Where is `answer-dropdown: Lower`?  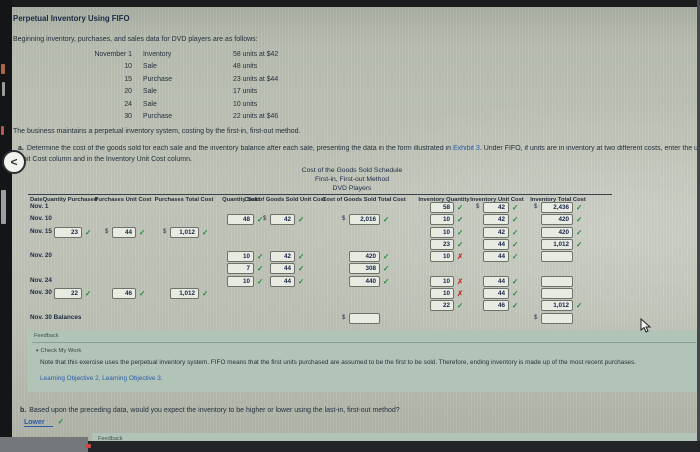
answer-dropdown: Lower is located at coordinates (38, 423).